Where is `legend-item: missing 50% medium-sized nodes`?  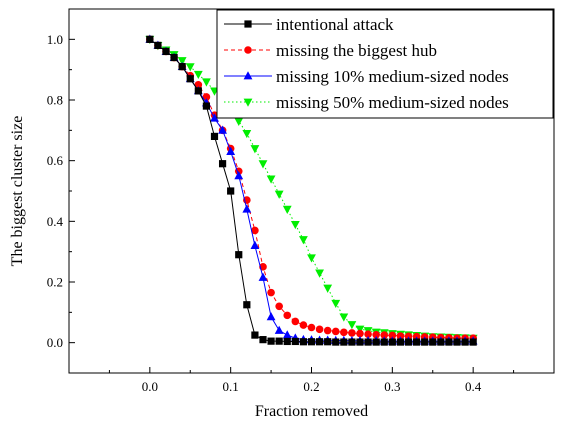
legend-item: missing 50% medium-sized nodes is located at coordinates (366, 102).